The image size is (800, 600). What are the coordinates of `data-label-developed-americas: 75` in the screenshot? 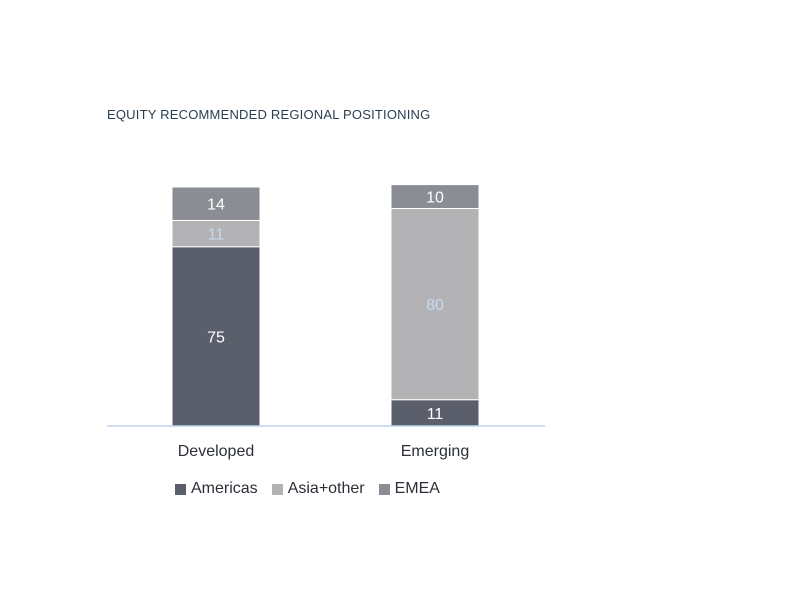 It's located at (216, 337).